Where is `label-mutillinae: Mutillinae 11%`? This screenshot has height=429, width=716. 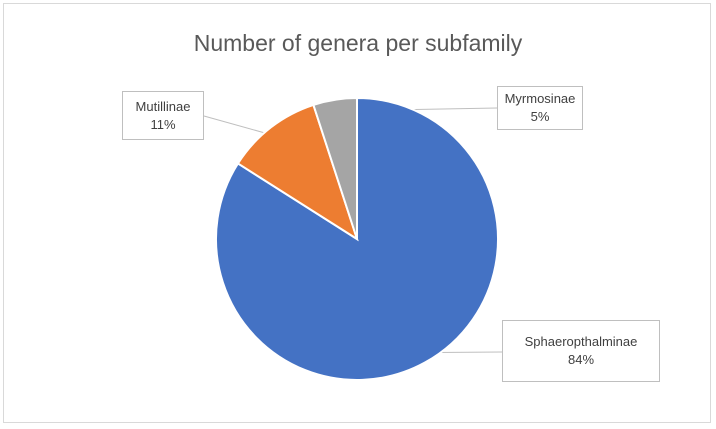 label-mutillinae: Mutillinae 11% is located at coordinates (163, 115).